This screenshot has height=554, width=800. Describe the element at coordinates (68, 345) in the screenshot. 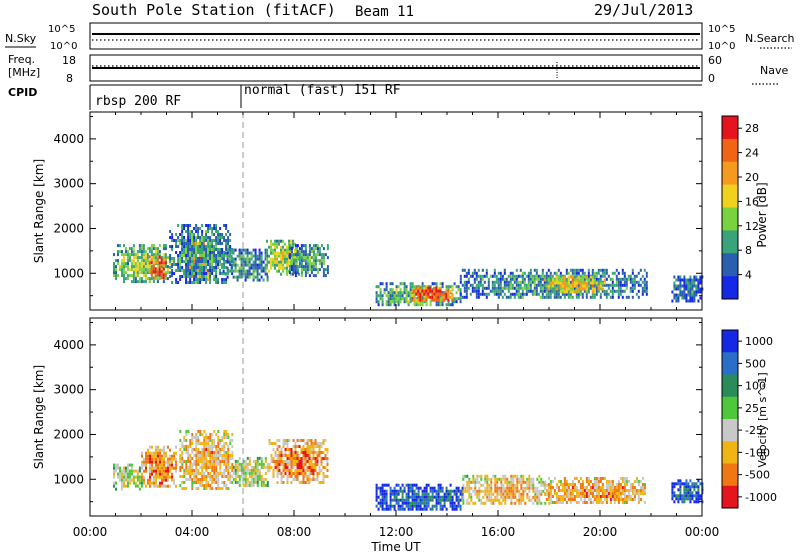

I see `y-tick-label: 4000` at that location.